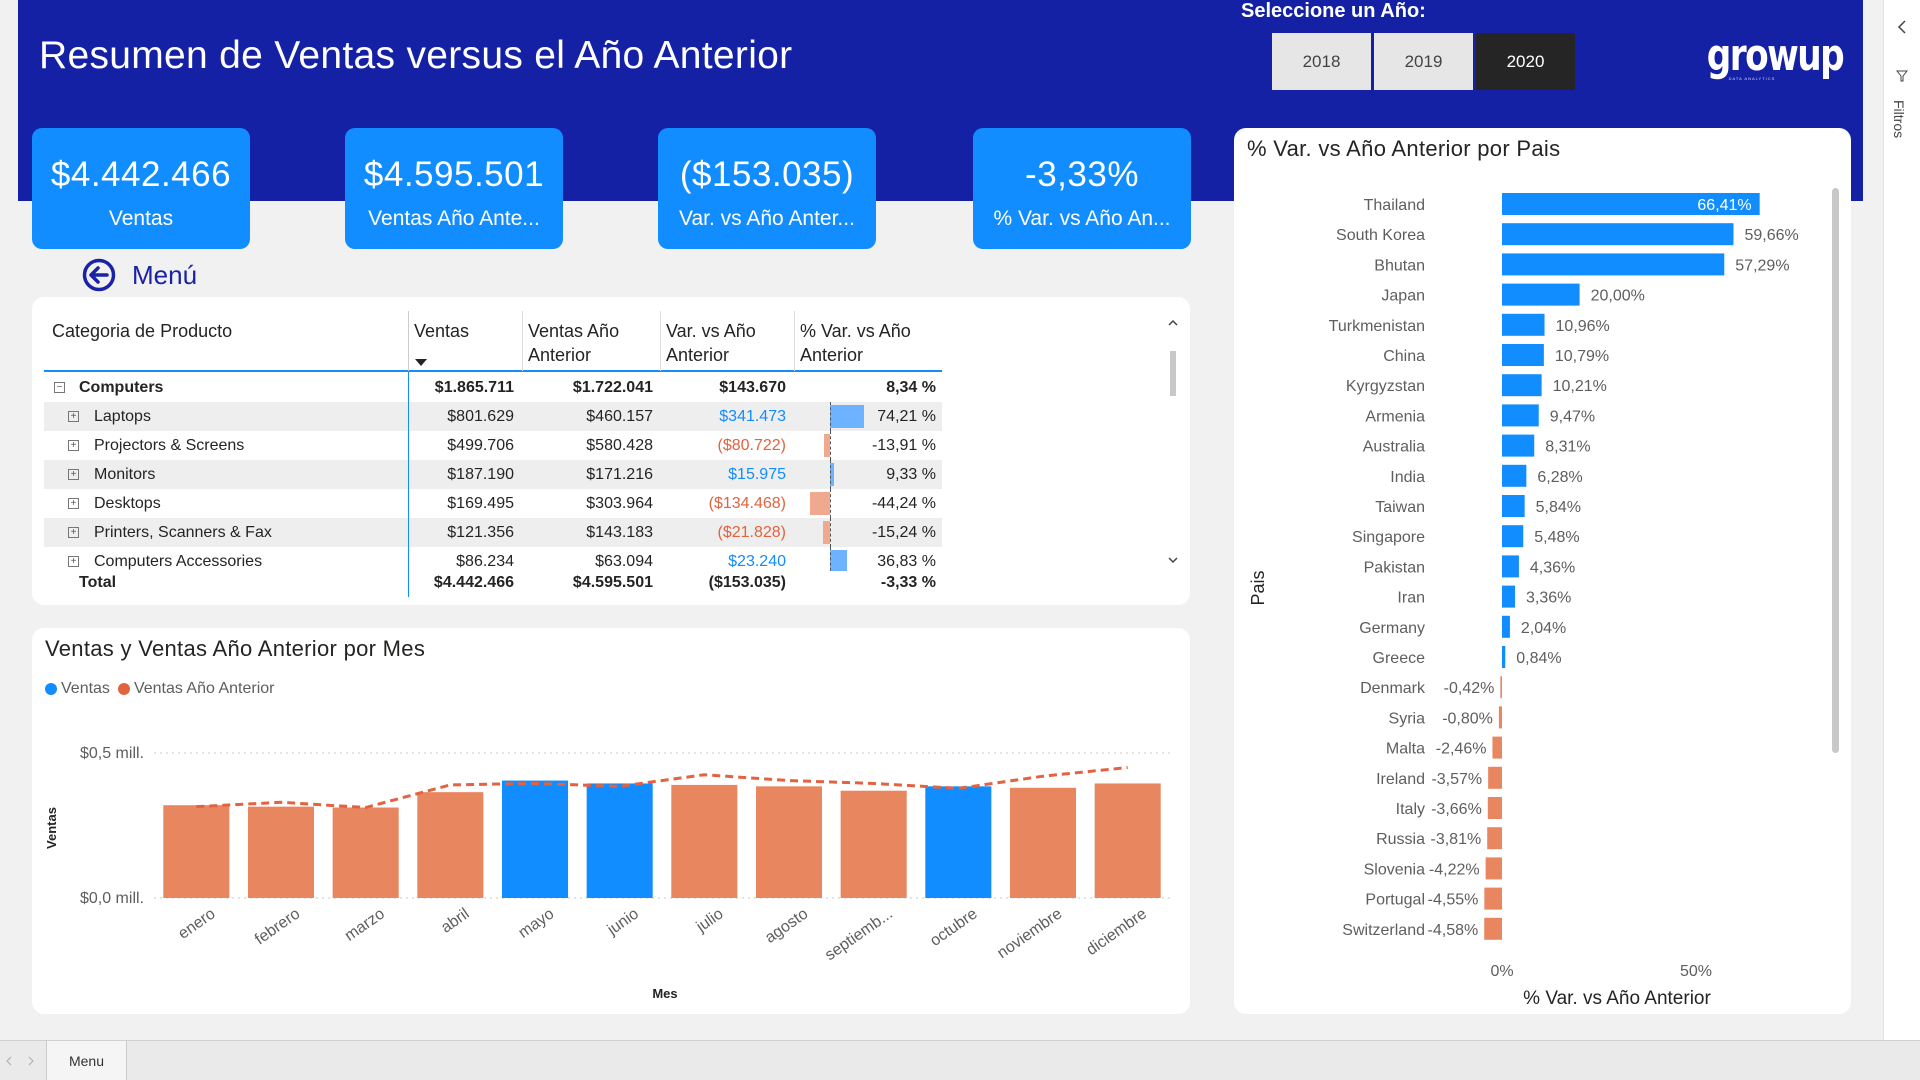 This screenshot has width=1920, height=1080. What do you see at coordinates (1469, 688) in the screenshot?
I see `bar-value-label: -0,42%` at bounding box center [1469, 688].